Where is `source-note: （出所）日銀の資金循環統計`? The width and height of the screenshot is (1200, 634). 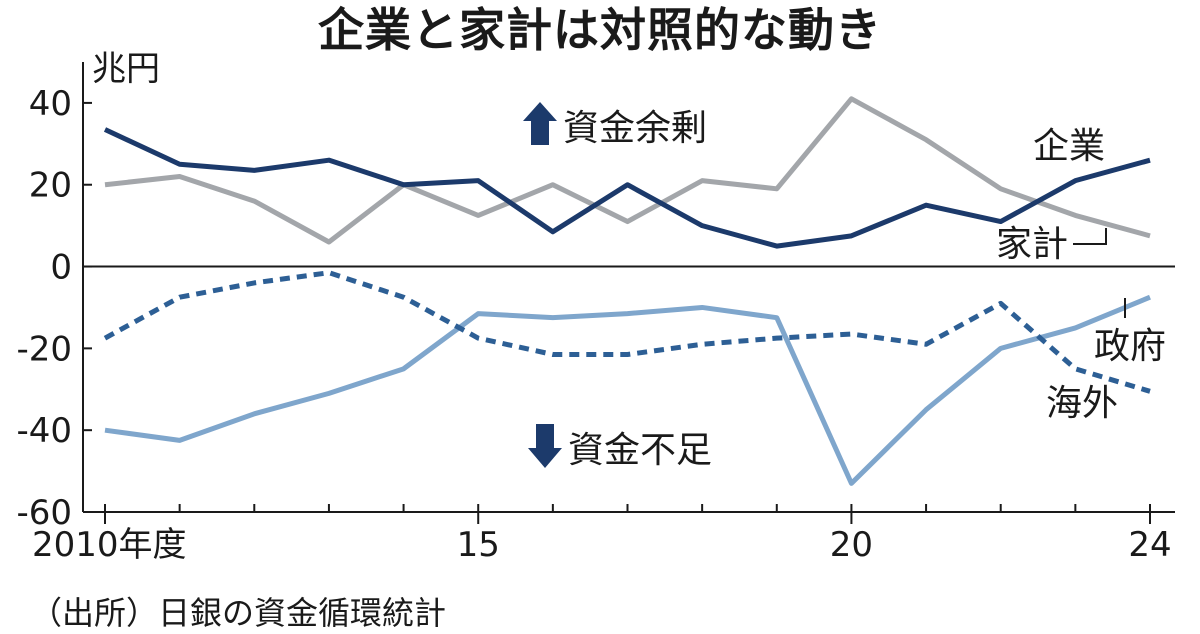 source-note: （出所）日銀の資金循環統計 is located at coordinates (238, 611).